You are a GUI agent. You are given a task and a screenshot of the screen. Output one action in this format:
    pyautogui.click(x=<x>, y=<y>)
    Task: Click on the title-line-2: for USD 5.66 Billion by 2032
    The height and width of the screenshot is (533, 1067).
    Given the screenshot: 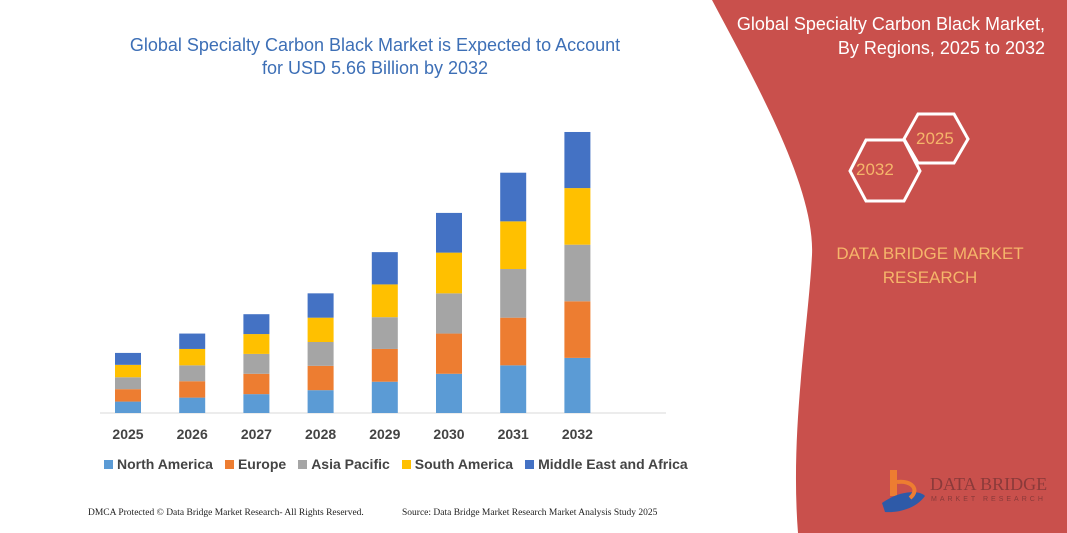 What is the action you would take?
    pyautogui.click(x=375, y=68)
    